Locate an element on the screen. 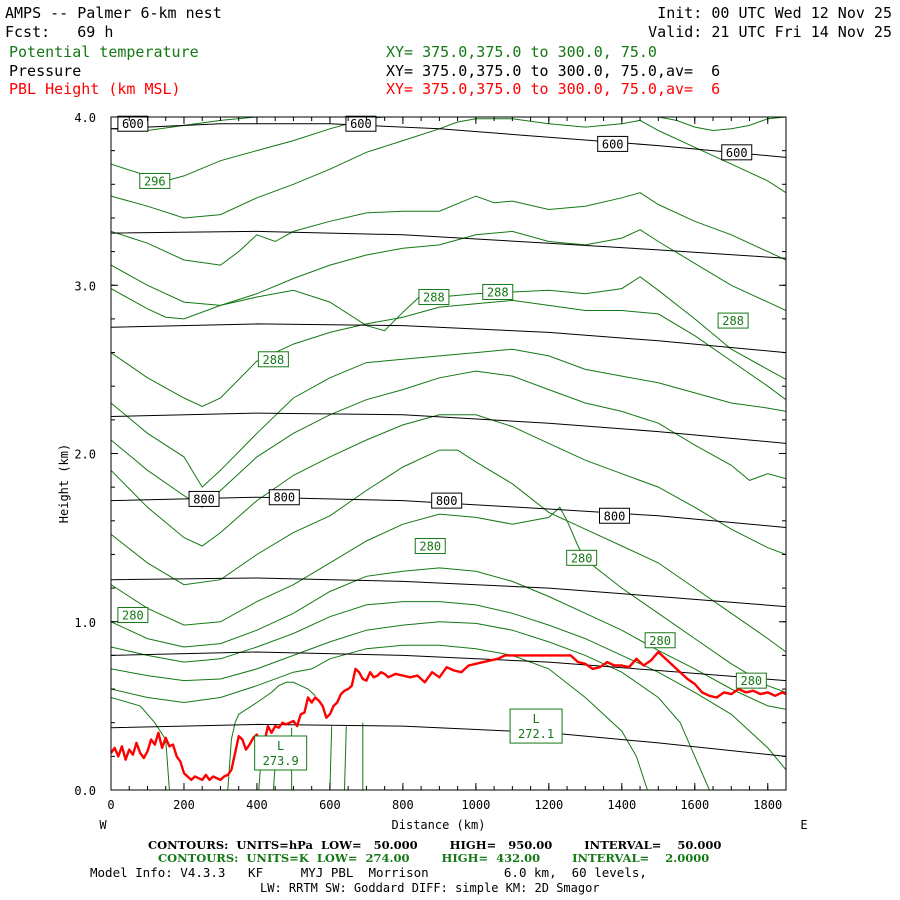 This screenshot has height=900, width=900. x-tick-label-7: 1400 is located at coordinates (621, 805).